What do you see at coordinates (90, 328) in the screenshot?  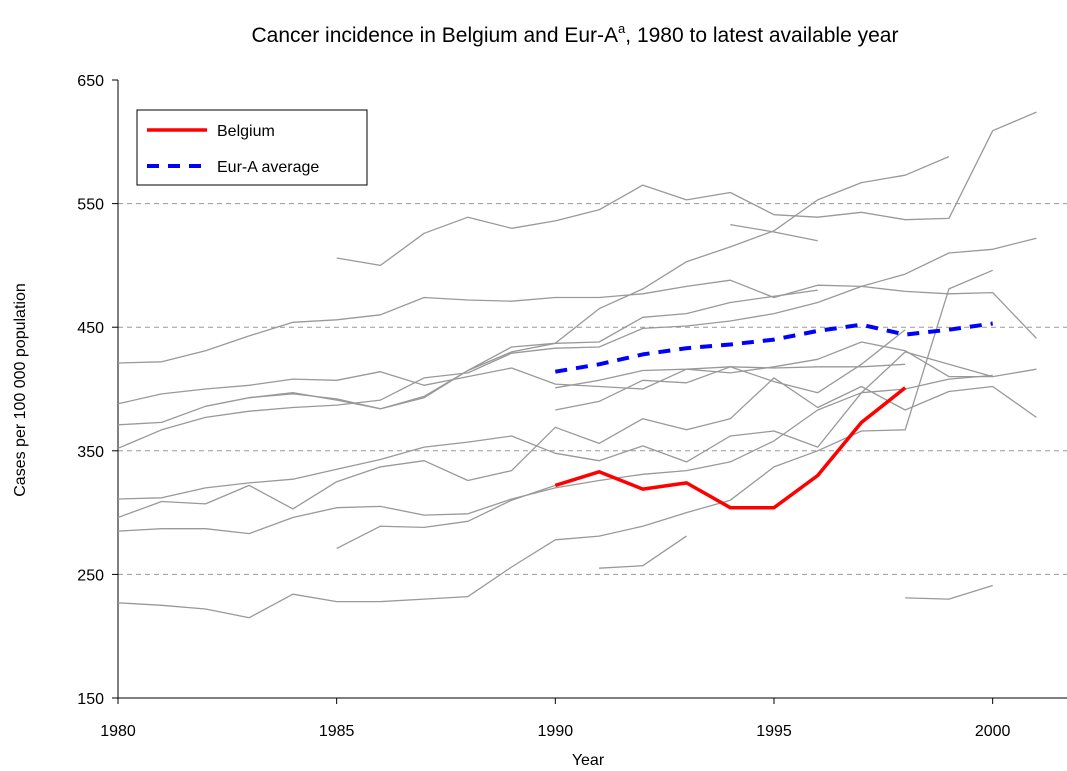 I see `y-tick-label: 450` at bounding box center [90, 328].